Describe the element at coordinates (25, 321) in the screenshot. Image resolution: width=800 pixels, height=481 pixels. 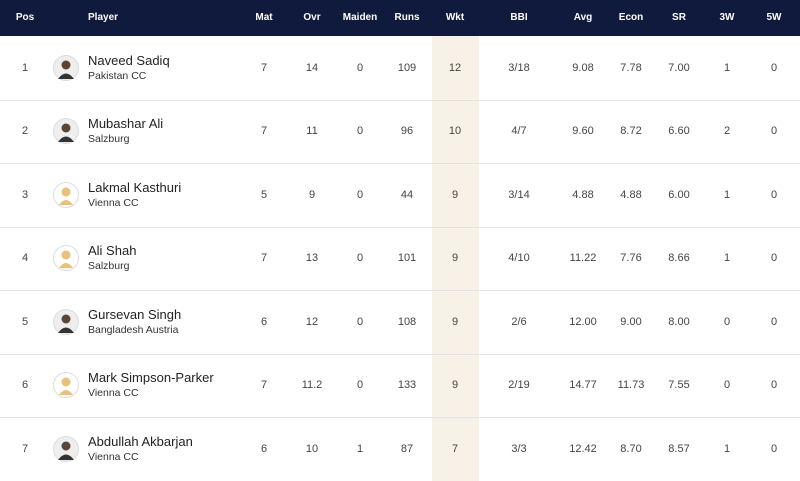
I see `cell-pos: 5` at that location.